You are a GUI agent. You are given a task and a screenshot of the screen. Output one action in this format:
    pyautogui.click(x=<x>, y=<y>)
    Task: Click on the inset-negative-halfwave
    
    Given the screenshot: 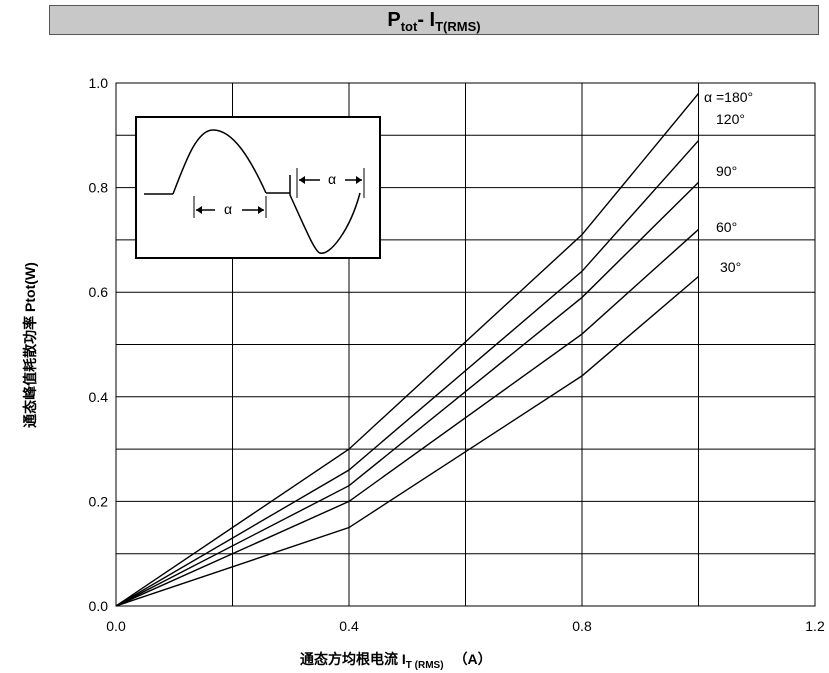 What is the action you would take?
    pyautogui.click(x=313, y=214)
    